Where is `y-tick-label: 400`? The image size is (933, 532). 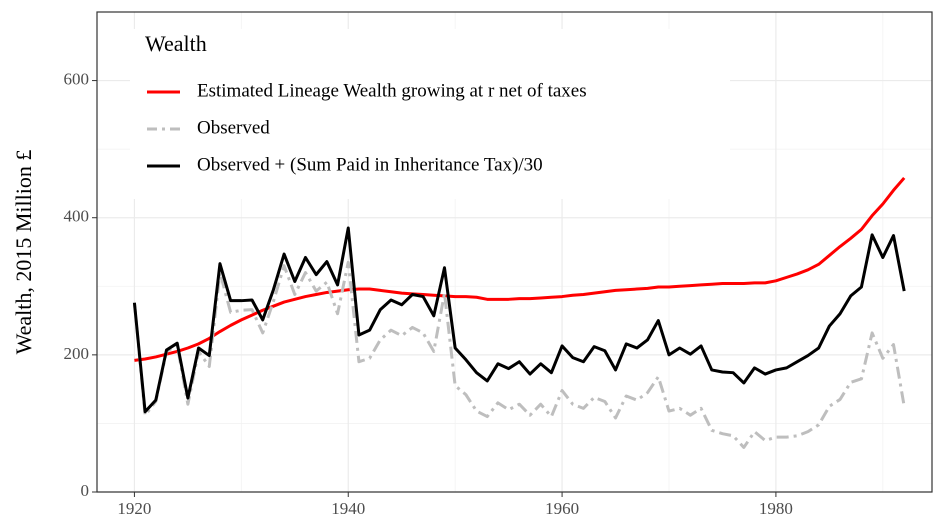
y-tick-label: 400 is located at coordinates (77, 216).